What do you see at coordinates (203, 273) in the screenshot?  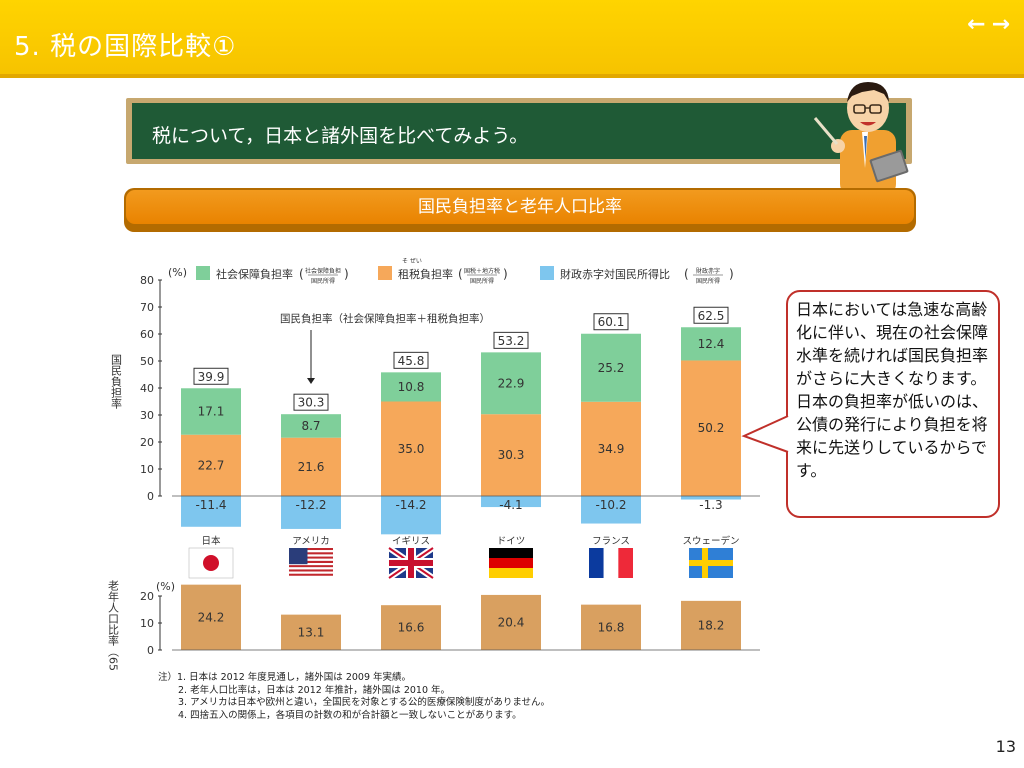 I see `legend-swatch-social-security` at bounding box center [203, 273].